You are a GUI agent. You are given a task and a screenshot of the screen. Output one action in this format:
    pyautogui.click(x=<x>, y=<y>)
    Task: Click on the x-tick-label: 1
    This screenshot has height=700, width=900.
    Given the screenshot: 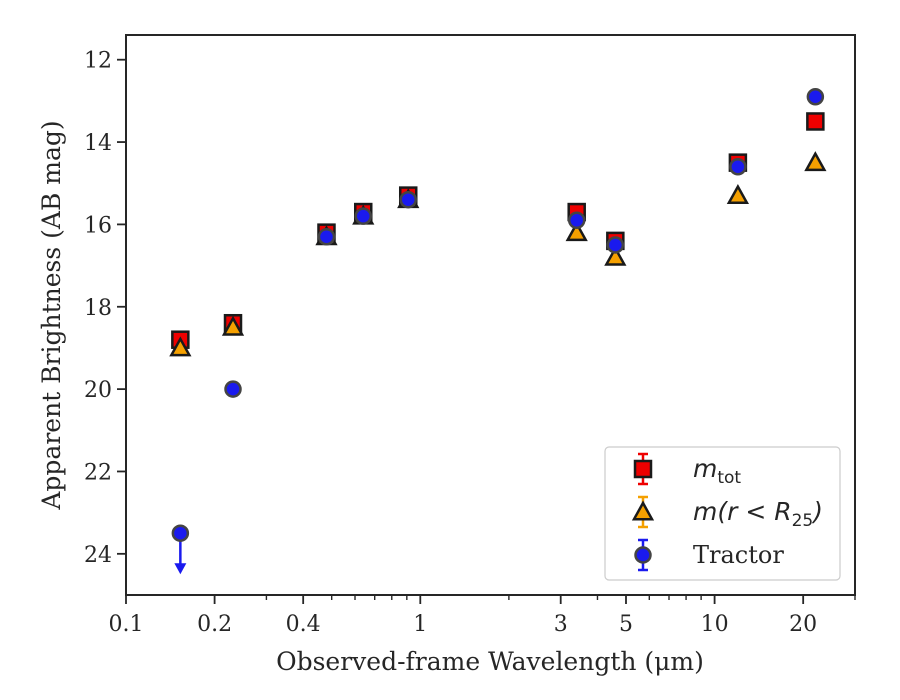 What is the action you would take?
    pyautogui.click(x=420, y=624)
    